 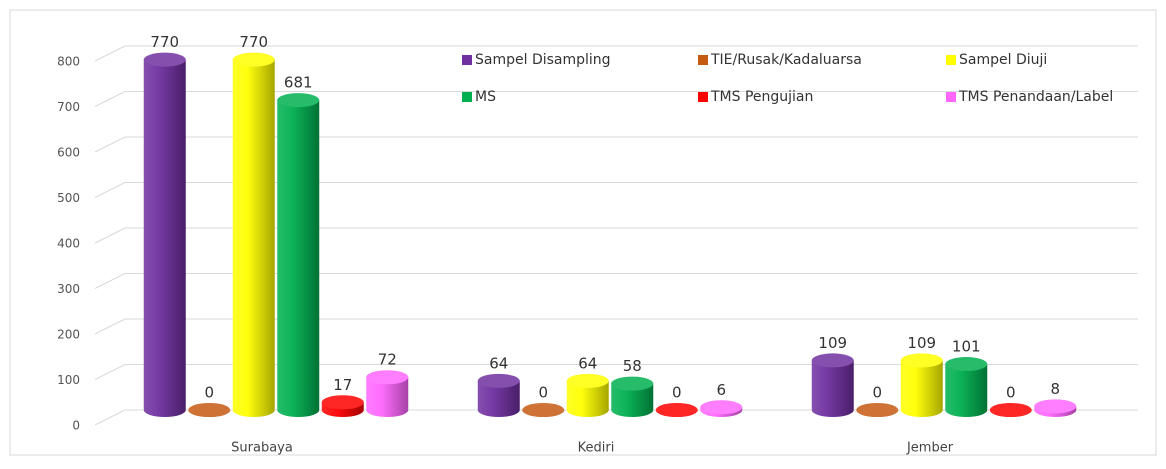 What do you see at coordinates (966, 347) in the screenshot?
I see `data-label: 101` at bounding box center [966, 347].